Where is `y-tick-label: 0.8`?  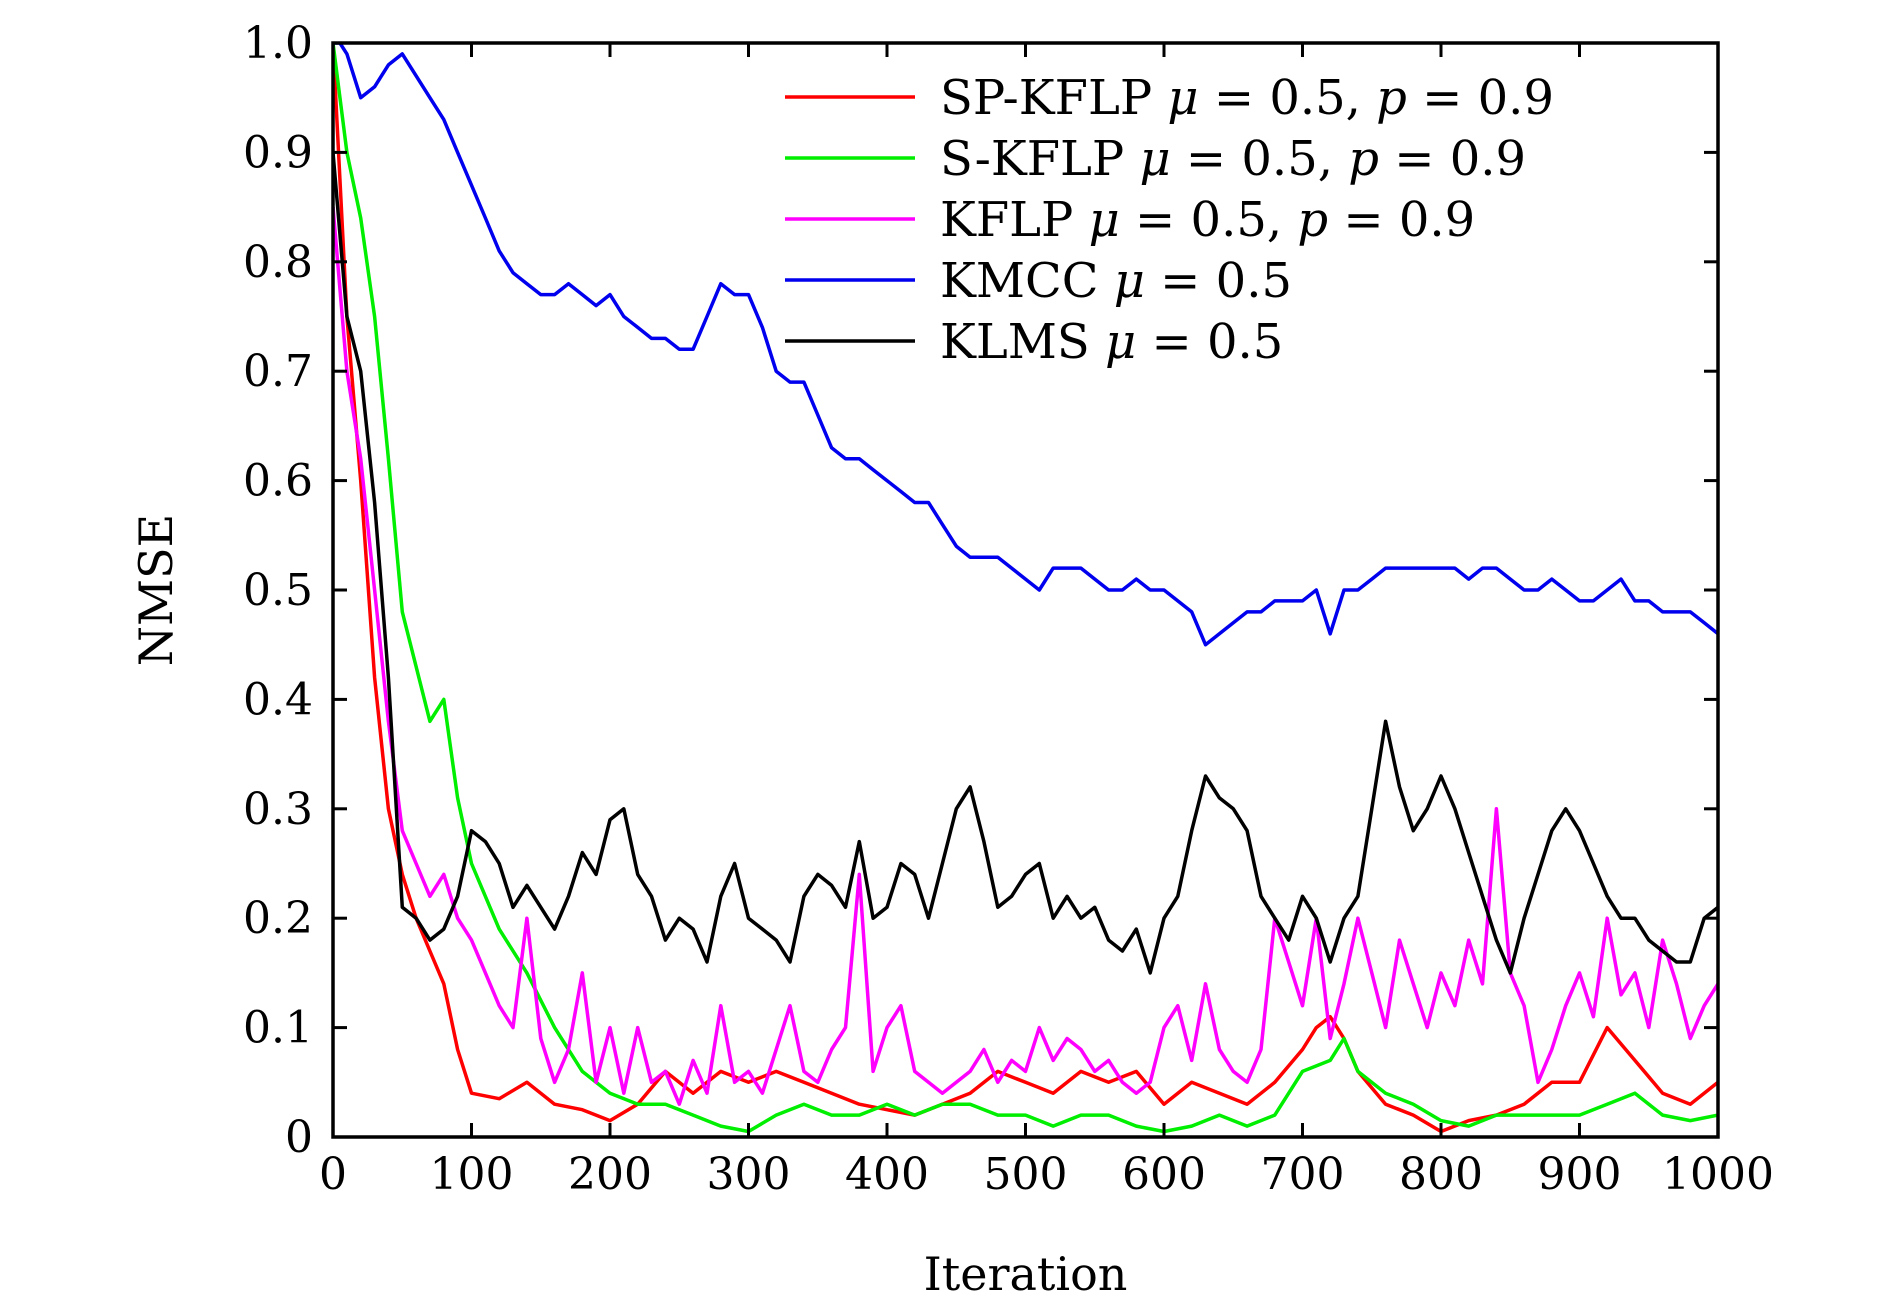 y-tick-label: 0.8 is located at coordinates (278, 262).